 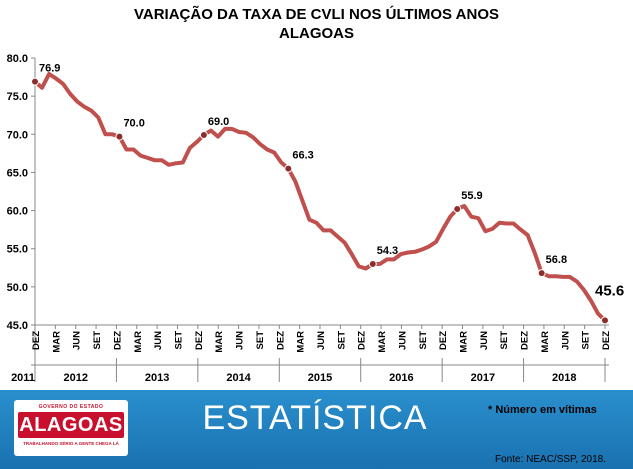 What do you see at coordinates (17, 288) in the screenshot?
I see `y-tick-label: 50.0` at bounding box center [17, 288].